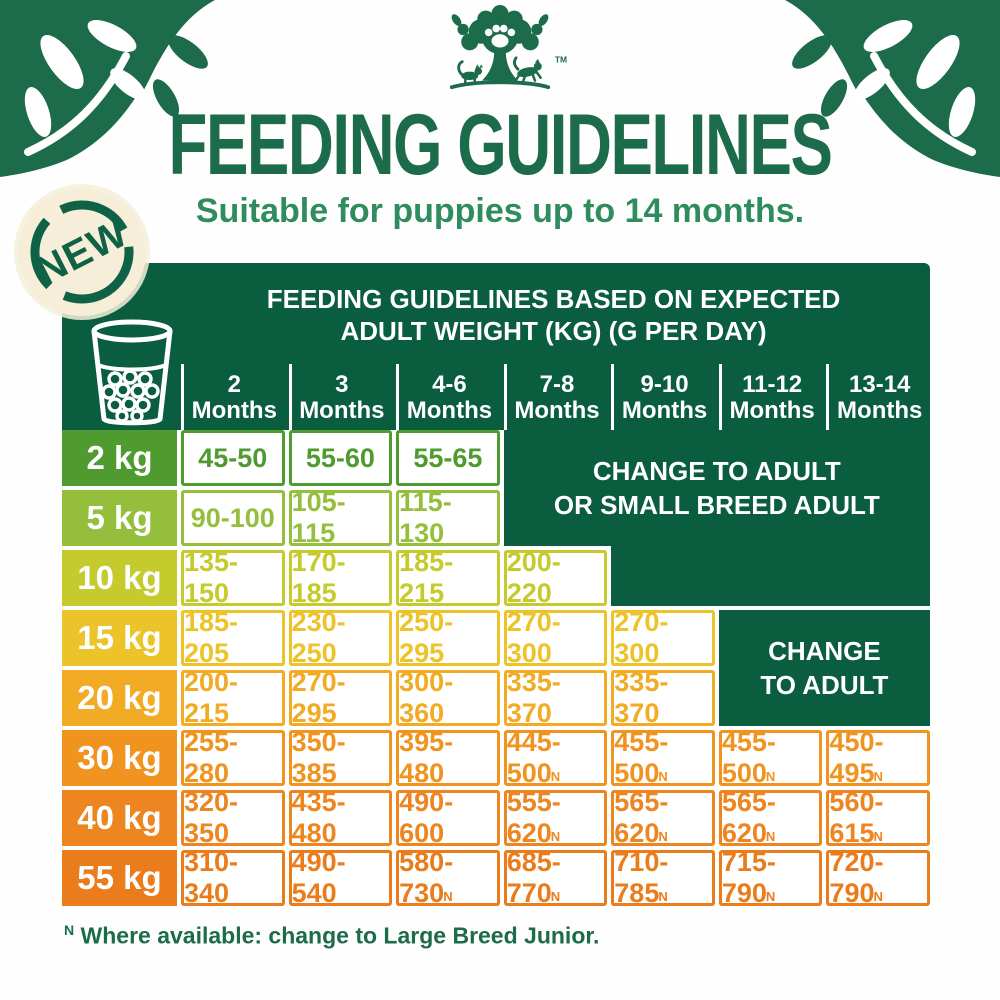 The width and height of the screenshot is (1000, 1000). Describe the element at coordinates (233, 817) in the screenshot. I see `feeding-value-cell: 320-350` at that location.